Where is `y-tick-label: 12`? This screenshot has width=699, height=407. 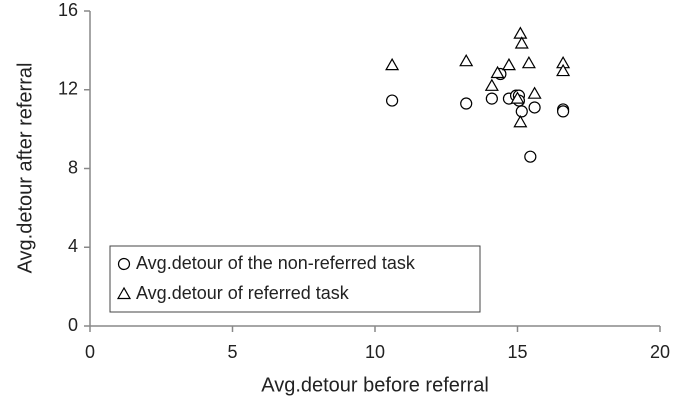 y-tick-label: 12 is located at coordinates (68, 89).